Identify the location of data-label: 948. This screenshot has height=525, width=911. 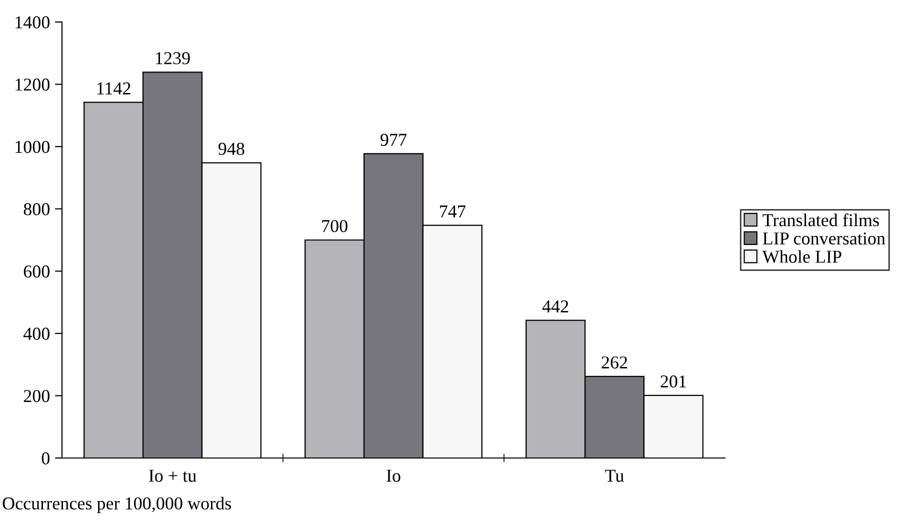
(231, 148).